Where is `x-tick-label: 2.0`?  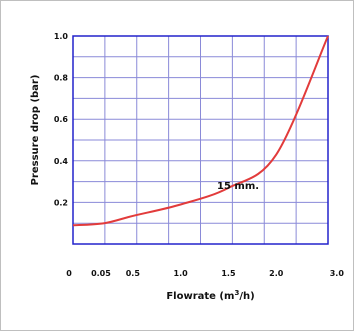
x-tick-label: 2.0 is located at coordinates (276, 273).